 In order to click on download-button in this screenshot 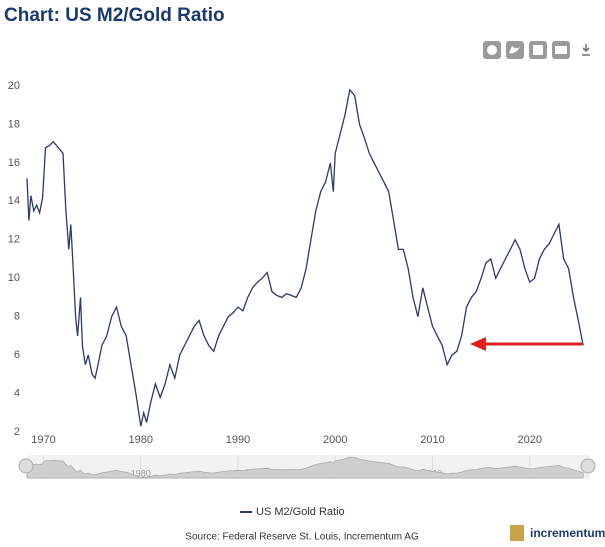, I will do `click(586, 50)`.